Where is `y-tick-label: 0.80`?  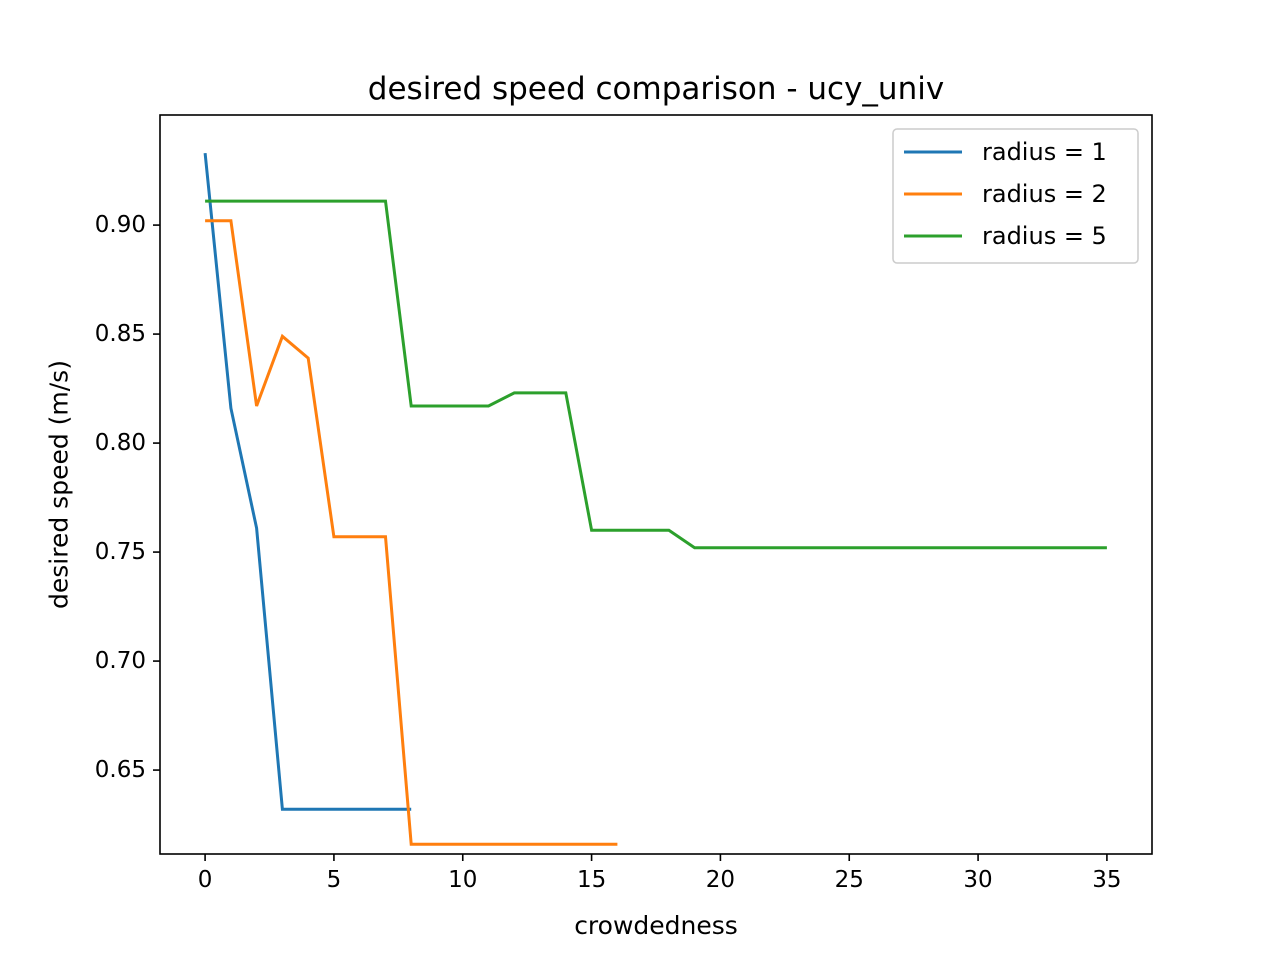
y-tick-label: 0.80 is located at coordinates (120, 443).